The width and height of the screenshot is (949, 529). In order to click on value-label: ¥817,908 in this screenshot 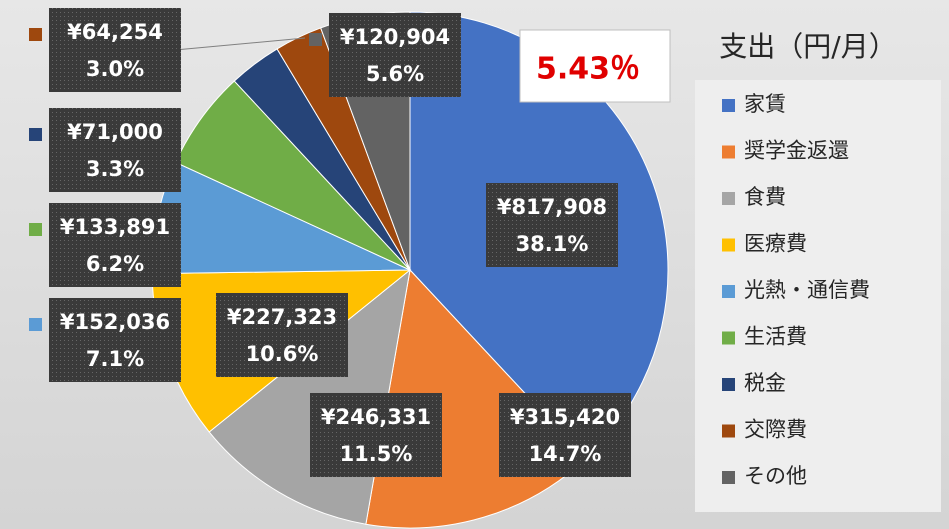, I will do `click(552, 207)`.